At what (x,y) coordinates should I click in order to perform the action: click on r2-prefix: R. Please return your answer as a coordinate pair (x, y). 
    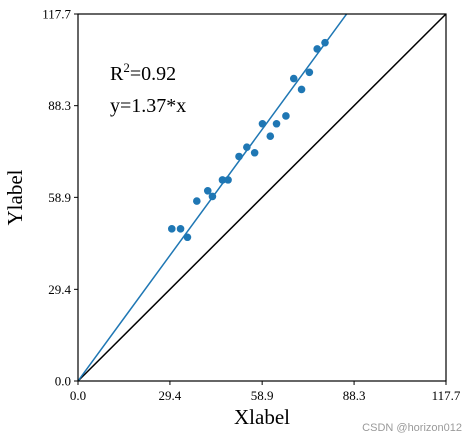
    Looking at the image, I should click on (117, 74).